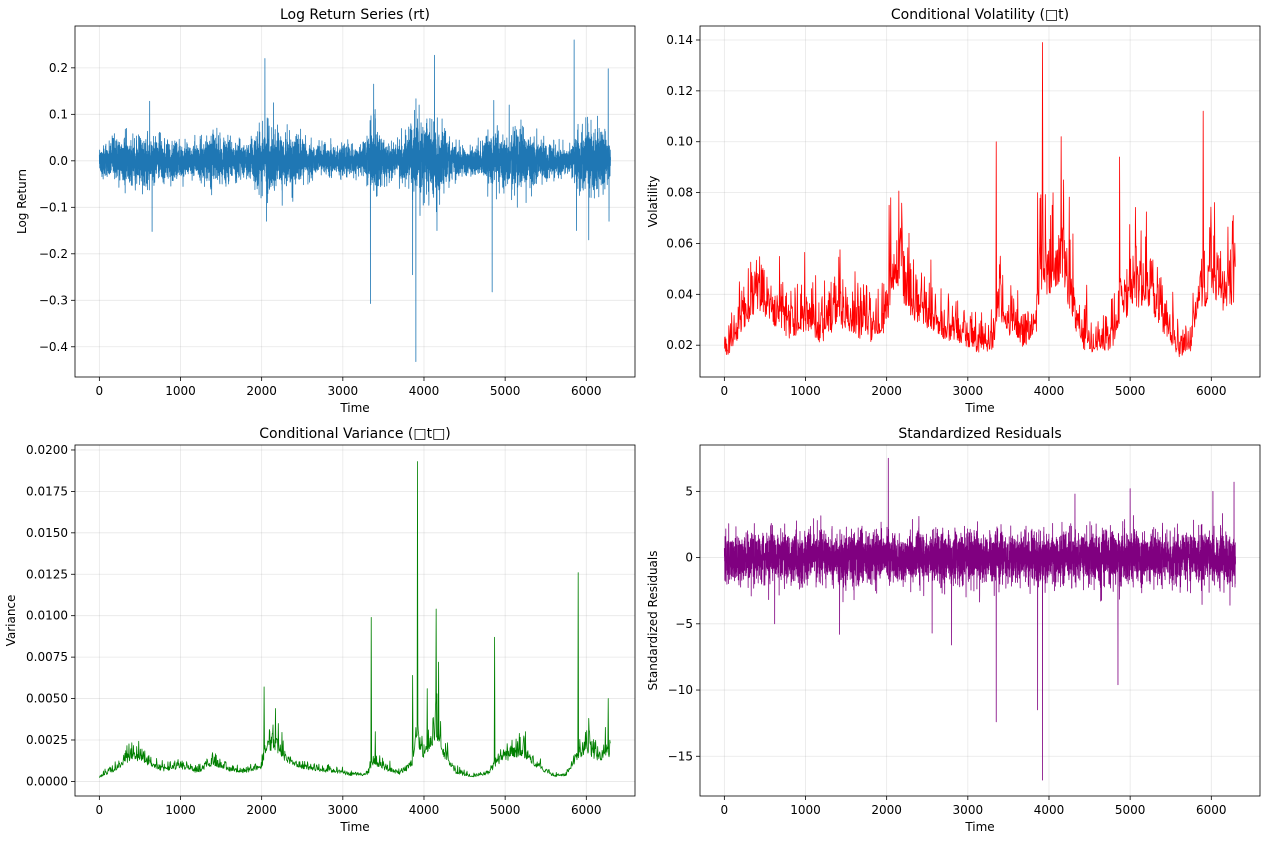 The width and height of the screenshot is (1269, 846). Describe the element at coordinates (11, 621) in the screenshot. I see `y-axis-label: Variance` at that location.